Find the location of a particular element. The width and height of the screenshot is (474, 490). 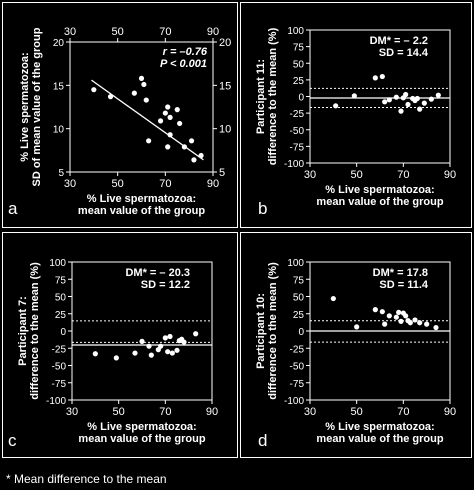

pd-y-axis-label: difference to the mean (%) is located at coordinates (273, 331).